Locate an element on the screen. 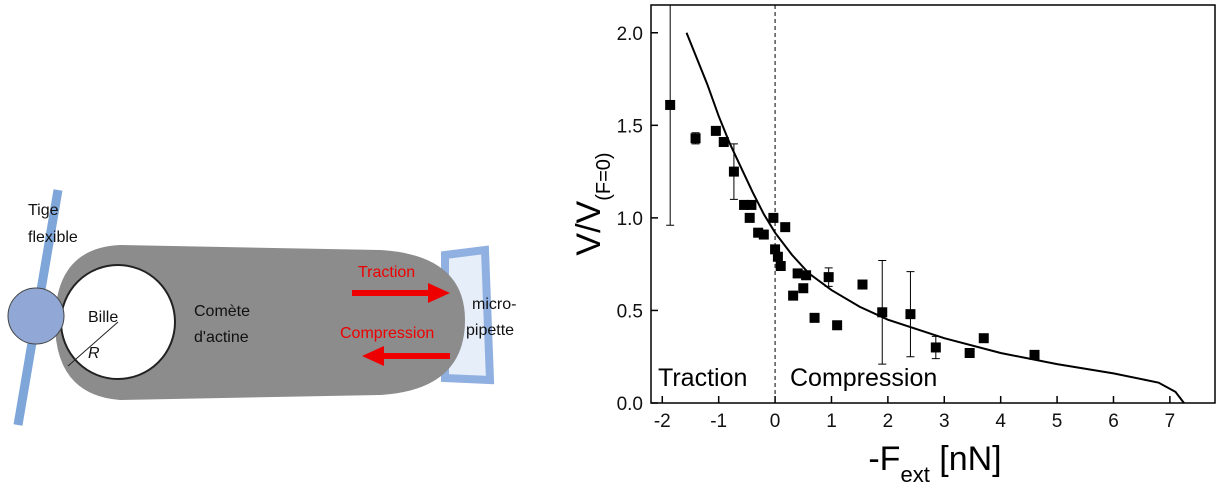  x-axis-label: -Fext [nN] is located at coordinates (934, 463).